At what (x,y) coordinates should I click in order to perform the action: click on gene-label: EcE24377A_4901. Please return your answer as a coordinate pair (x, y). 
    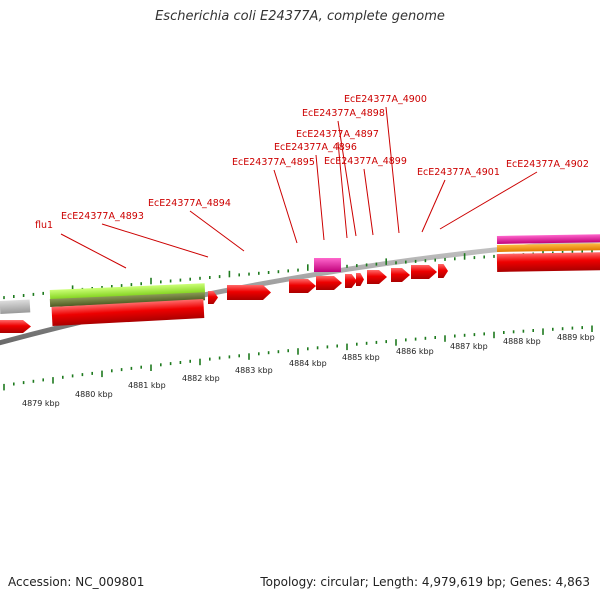
    Looking at the image, I should click on (458, 172).